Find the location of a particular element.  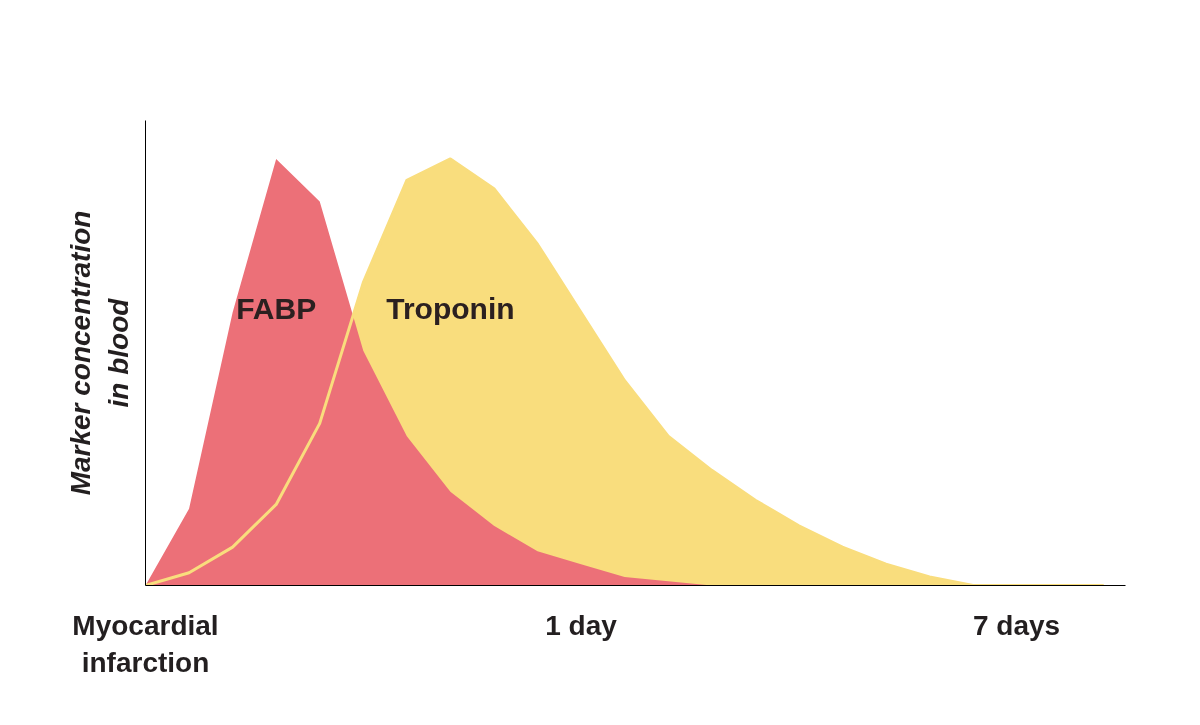

x-tick-label: Myocardial infarction is located at coordinates (145, 643).